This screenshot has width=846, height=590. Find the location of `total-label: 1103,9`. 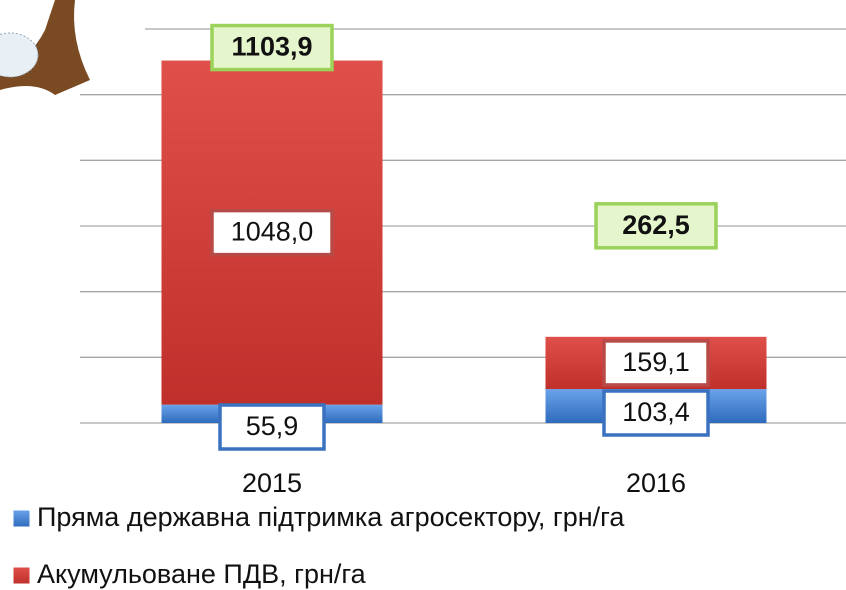

total-label: 1103,9 is located at coordinates (271, 47).